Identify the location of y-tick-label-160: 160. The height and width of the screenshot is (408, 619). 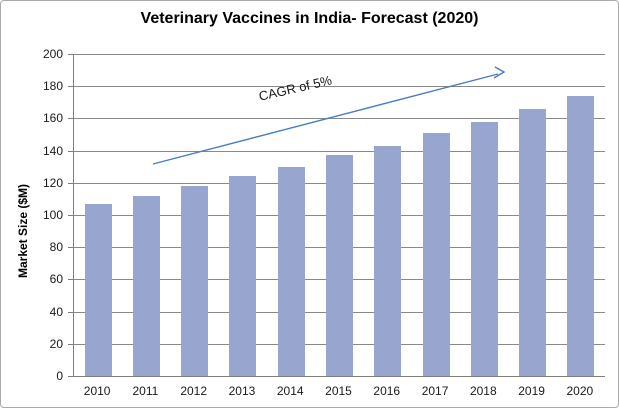
(52, 118).